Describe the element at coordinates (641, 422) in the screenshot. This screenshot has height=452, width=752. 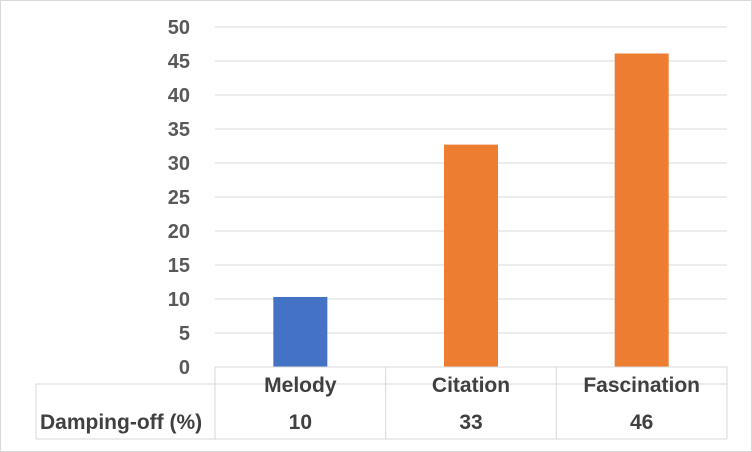
I see `table-cell-value: 46` at that location.